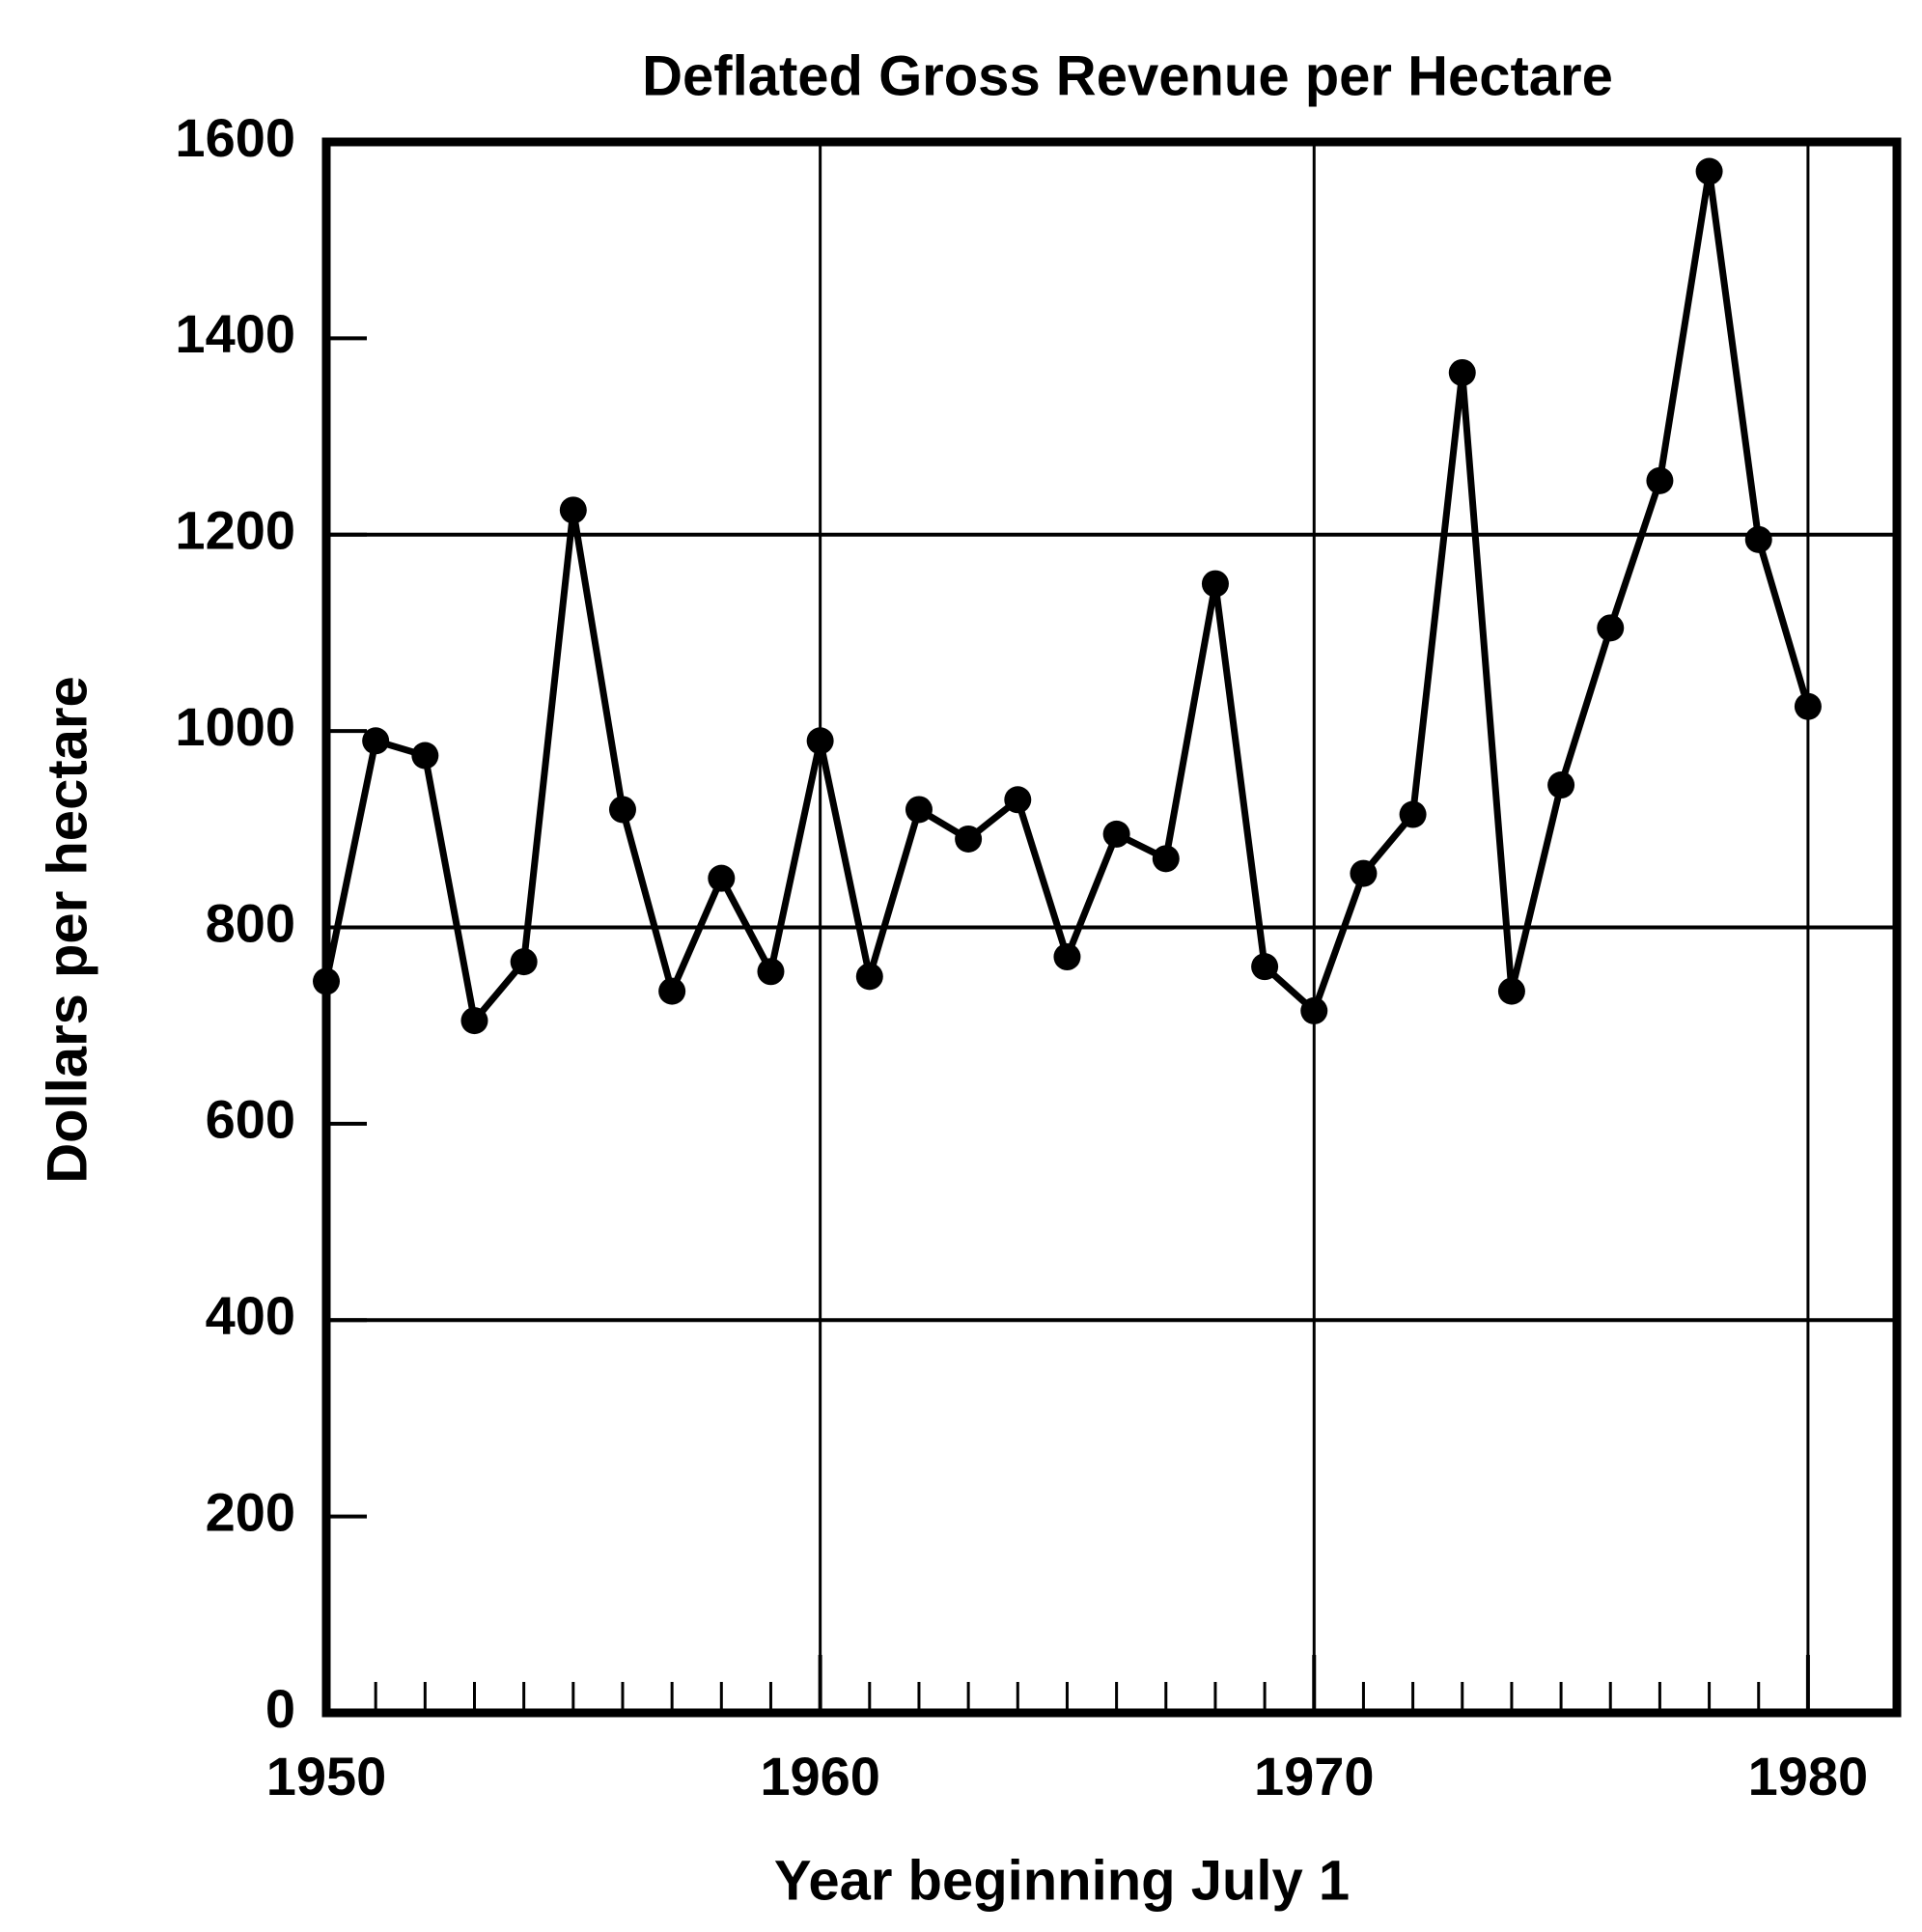 The width and height of the screenshot is (1922, 1932). I want to click on x-axis-label: Year beginning July 1, so click(1062, 1881).